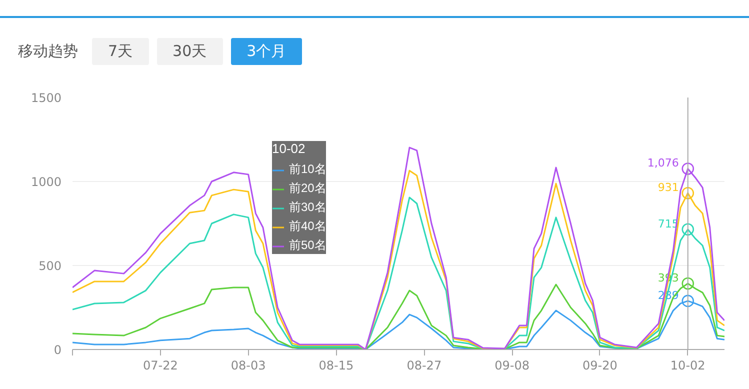 This screenshot has height=389, width=749. I want to click on y-tick-label: 1500, so click(46, 98).